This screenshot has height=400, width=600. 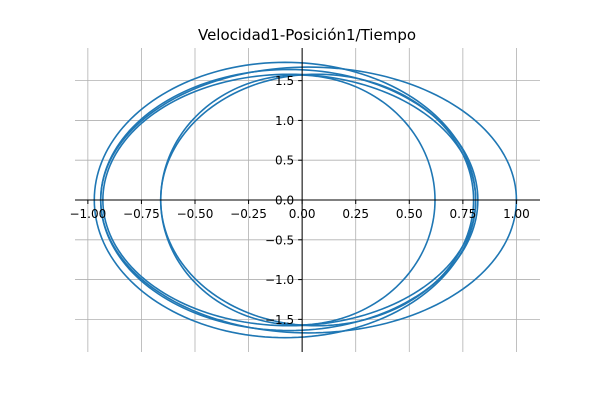 I want to click on x-tick-label: 0.00, so click(x=302, y=214).